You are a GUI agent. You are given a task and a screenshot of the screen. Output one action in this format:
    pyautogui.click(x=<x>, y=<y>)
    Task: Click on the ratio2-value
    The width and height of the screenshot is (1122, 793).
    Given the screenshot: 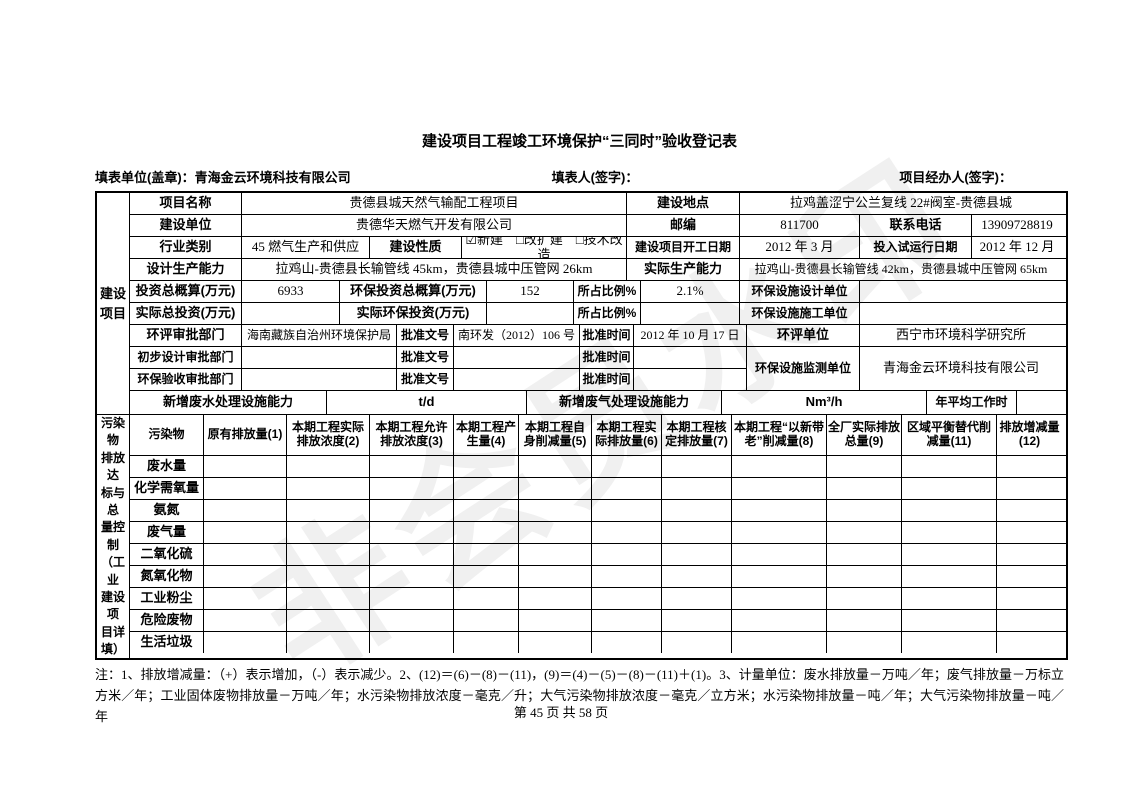 What is the action you would take?
    pyautogui.click(x=690, y=313)
    